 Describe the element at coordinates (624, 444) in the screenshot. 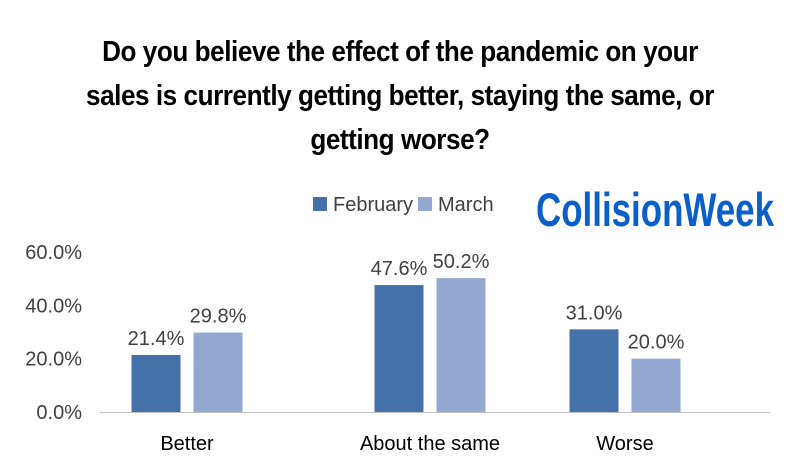

I see `category-label: Worse` at that location.